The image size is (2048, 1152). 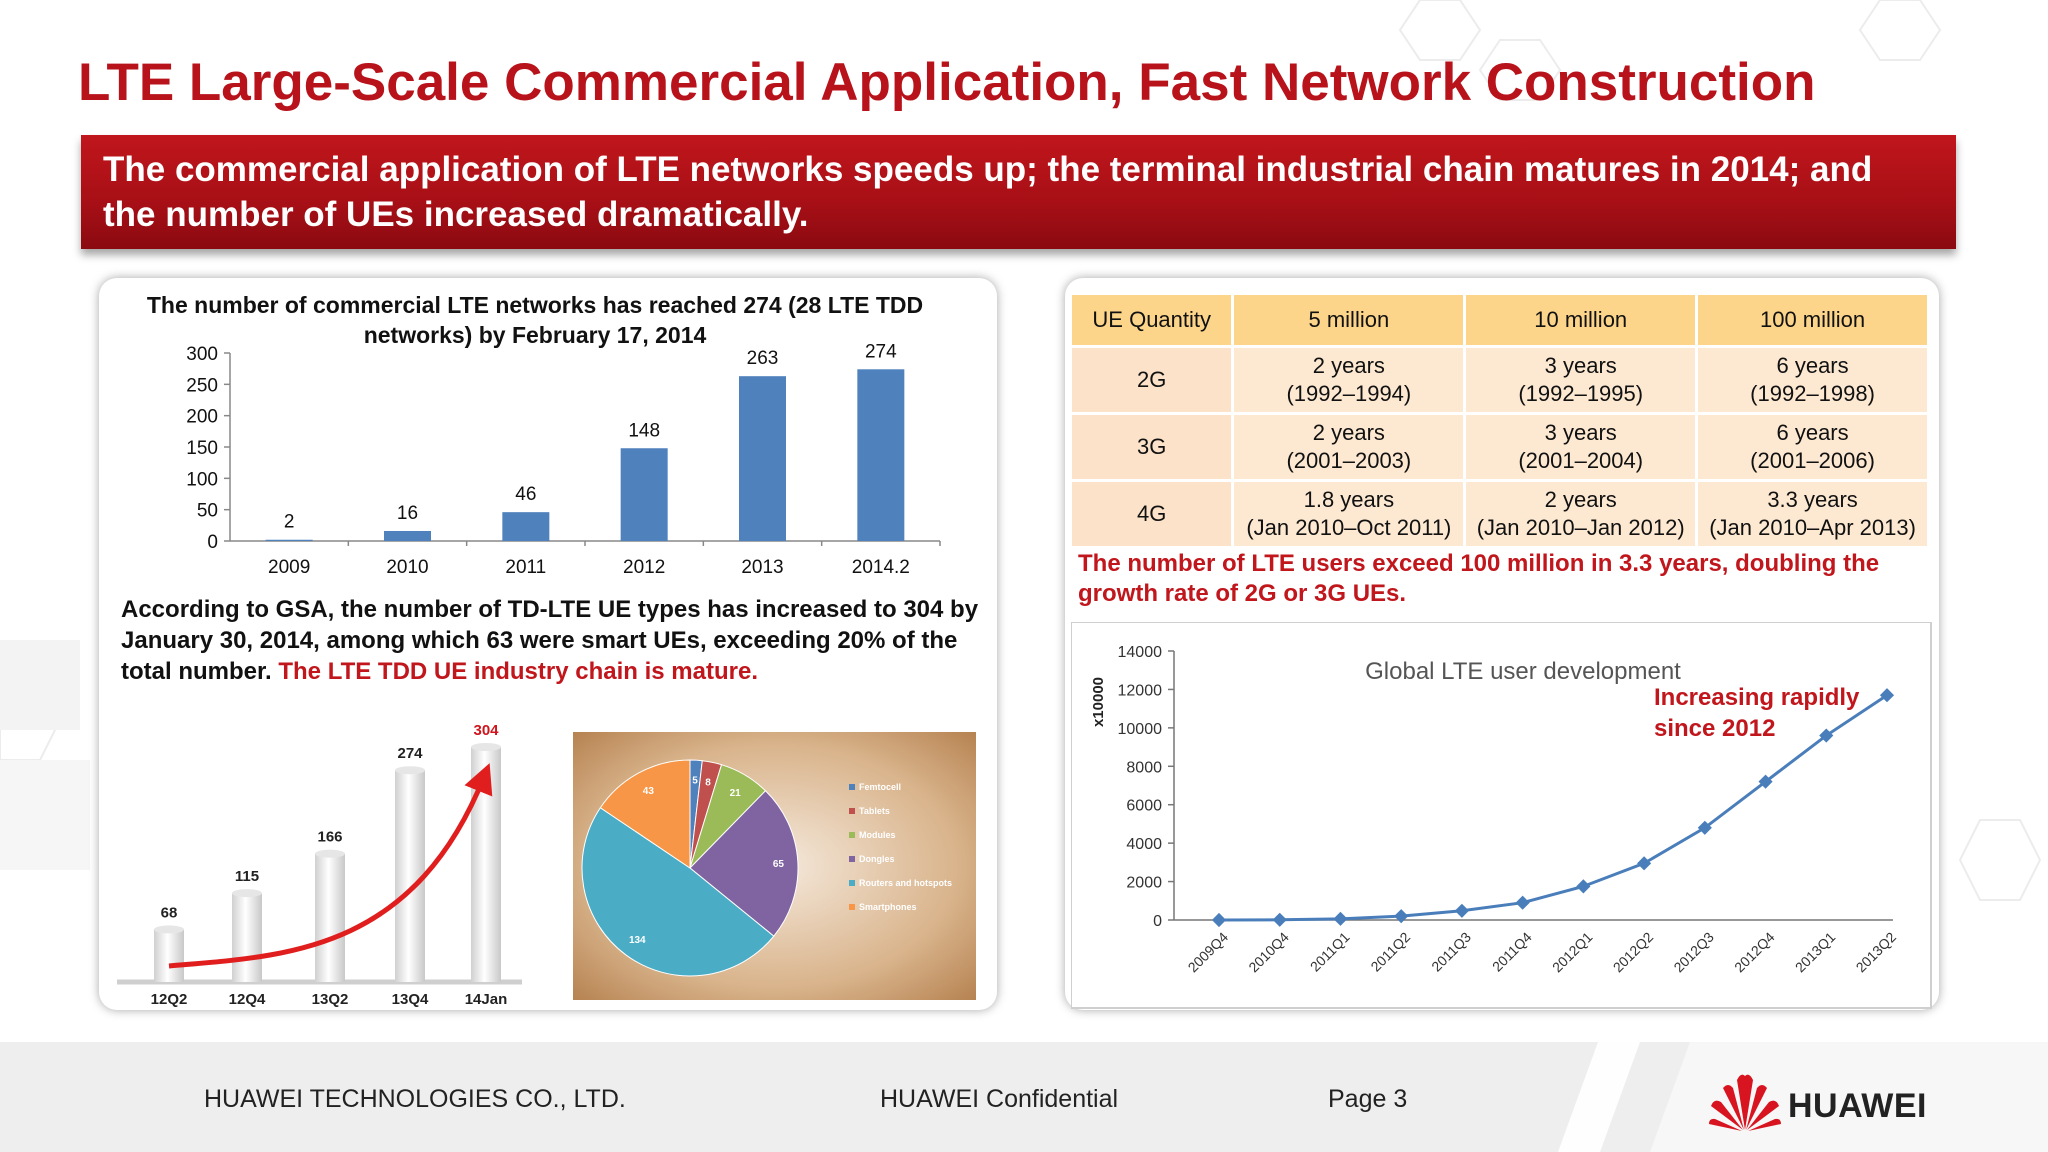 What do you see at coordinates (1140, 690) in the screenshot?
I see `y-tick-label: 12000` at bounding box center [1140, 690].